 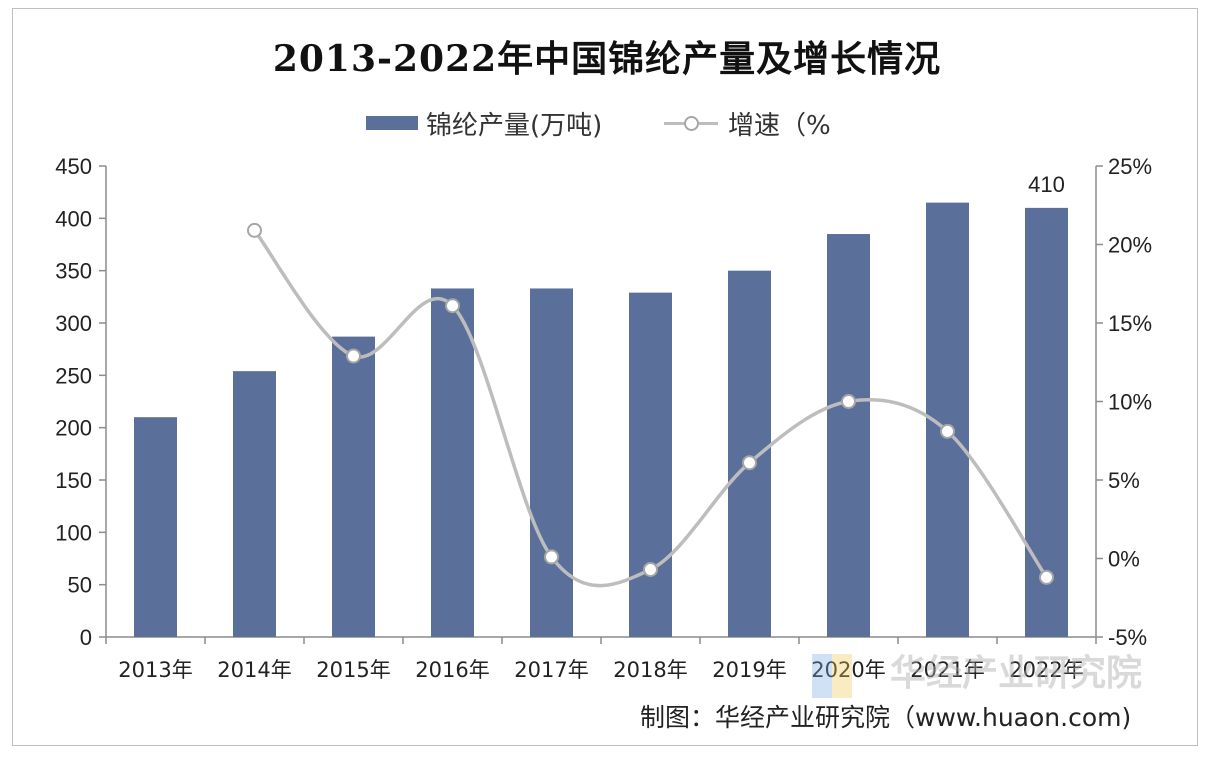 What do you see at coordinates (73, 428) in the screenshot?
I see `left-tick-label: 200` at bounding box center [73, 428].